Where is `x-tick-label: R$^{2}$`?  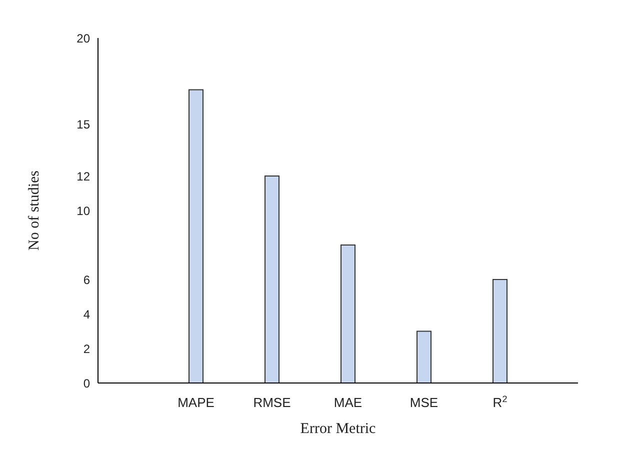 x-tick-label: R$^{2}$ is located at coordinates (500, 402).